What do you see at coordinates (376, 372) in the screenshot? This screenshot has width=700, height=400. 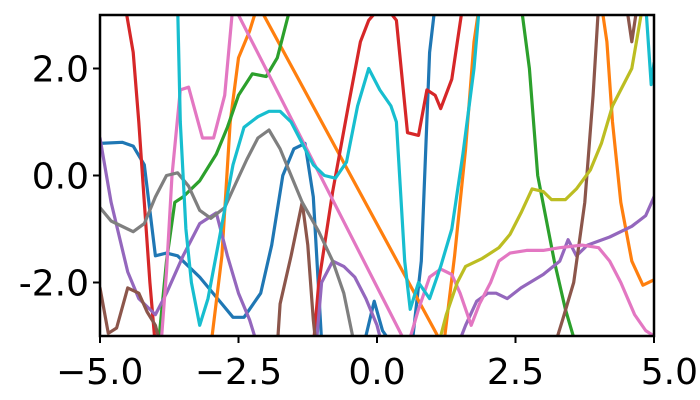 I see `x-tick-label: 0.0` at bounding box center [376, 372].